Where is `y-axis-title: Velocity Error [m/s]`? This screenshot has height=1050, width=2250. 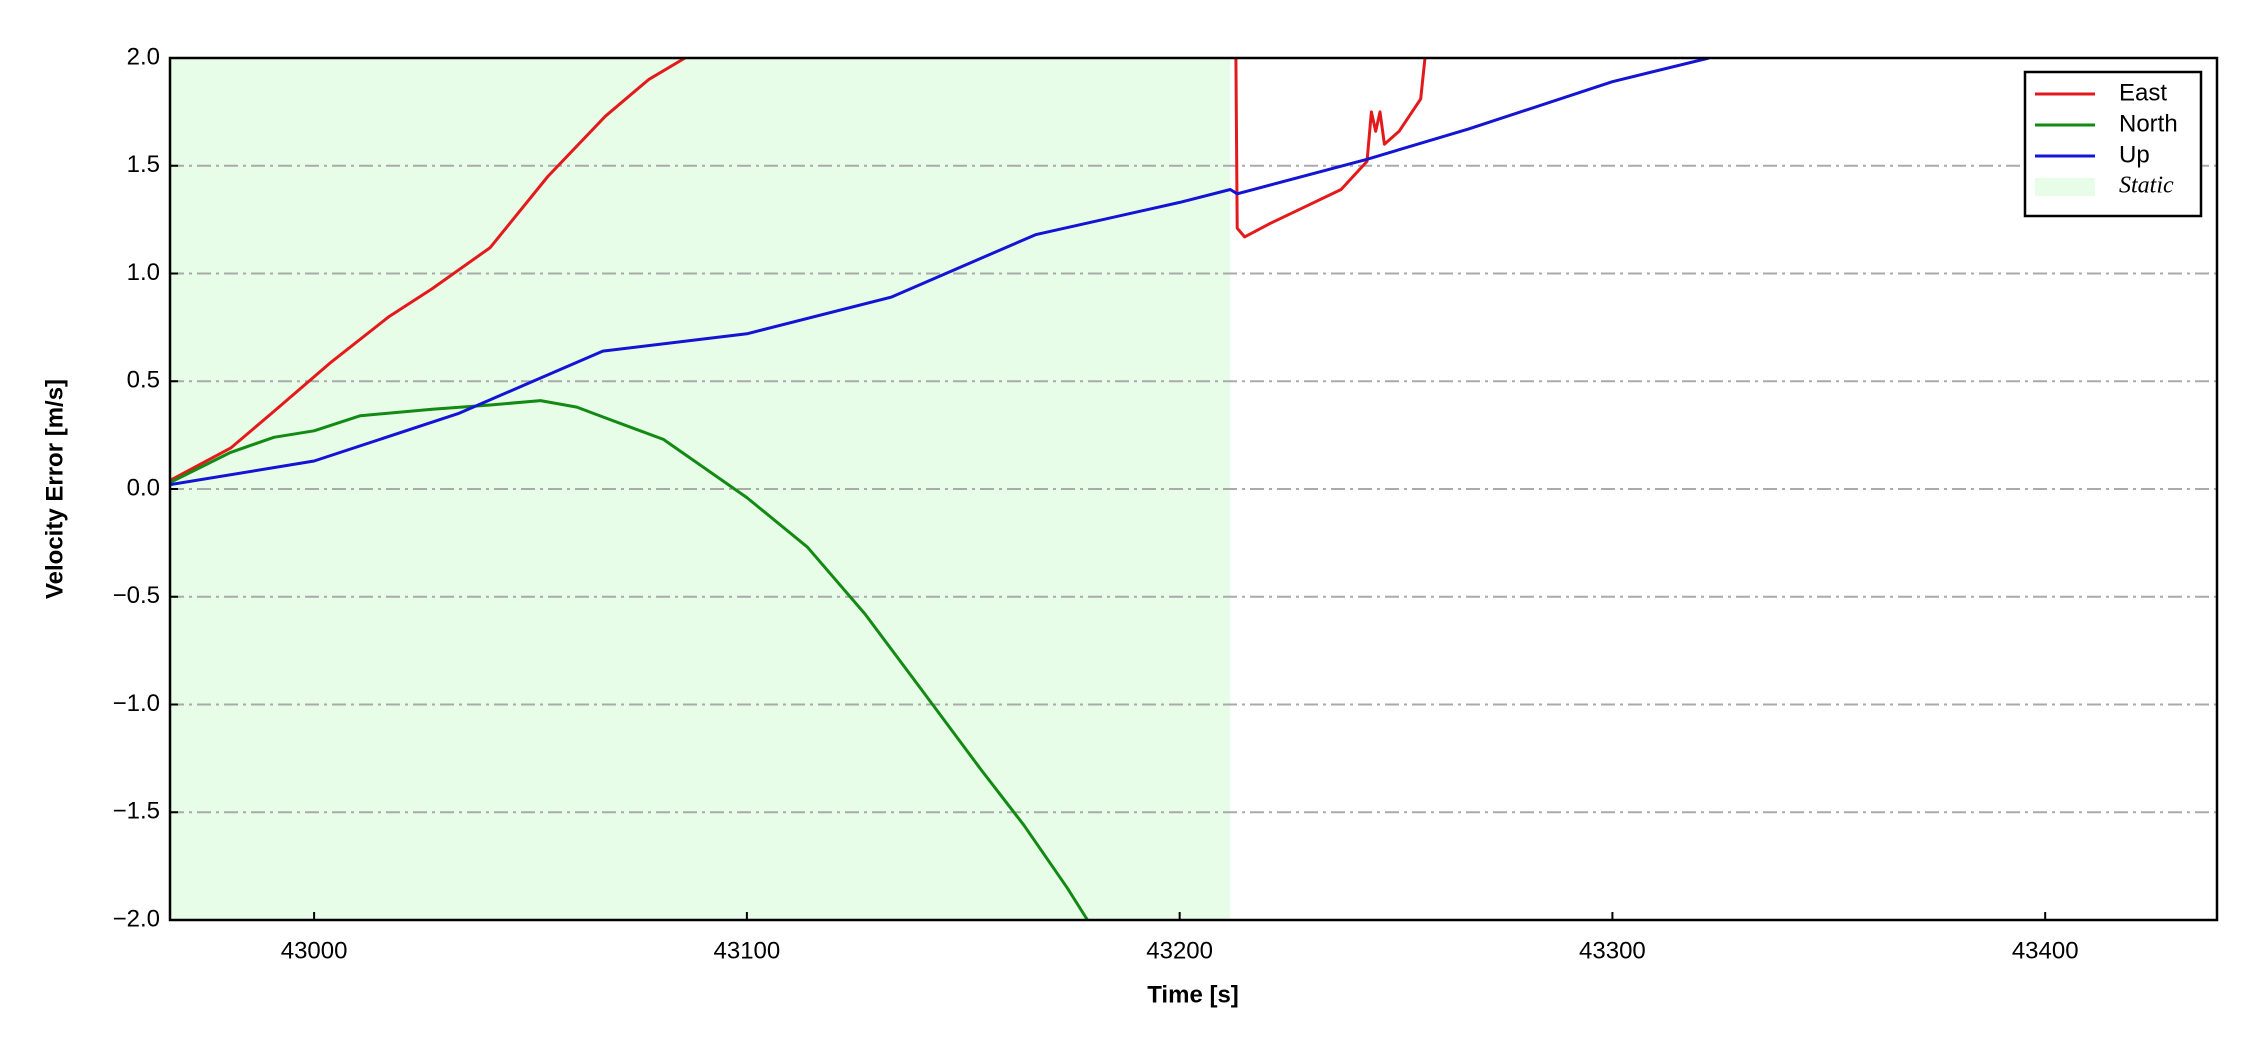
y-axis-title: Velocity Error [m/s] is located at coordinates (54, 489).